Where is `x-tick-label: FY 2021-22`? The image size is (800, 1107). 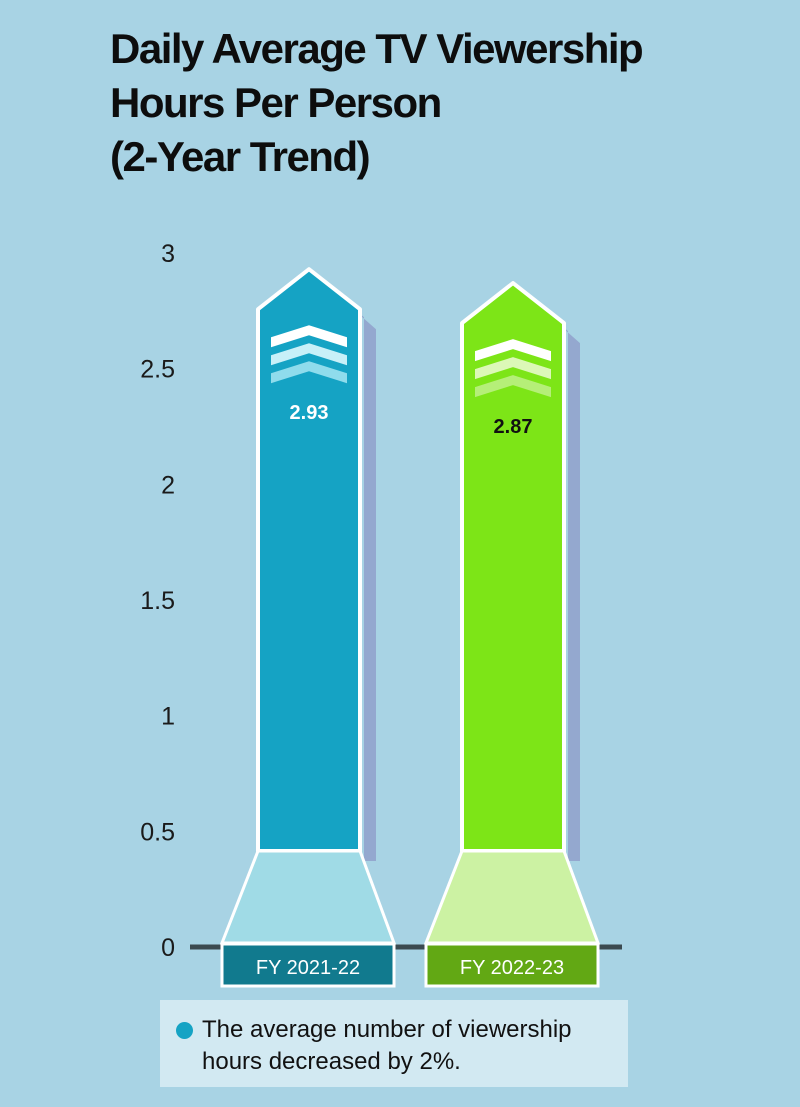
x-tick-label: FY 2021-22 is located at coordinates (308, 968).